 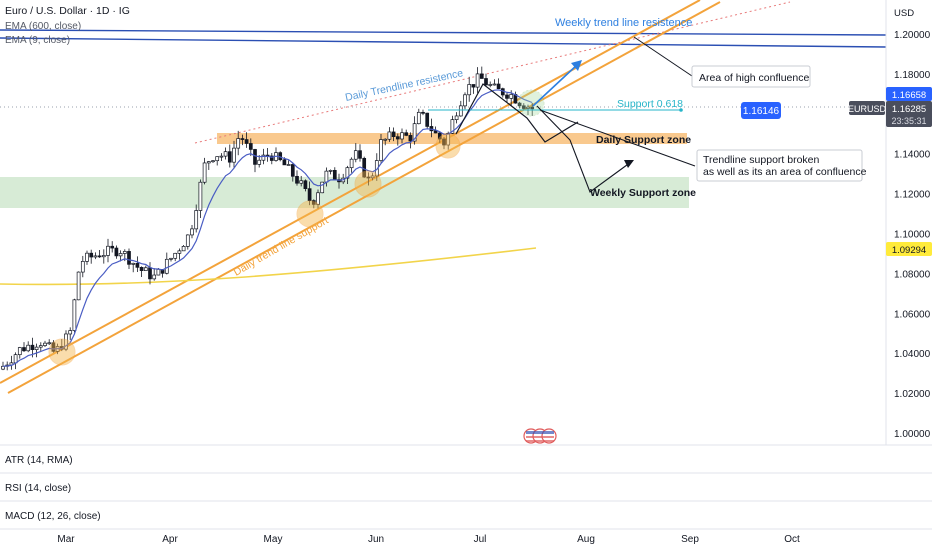 What do you see at coordinates (912, 434) in the screenshot?
I see `price-tick-label: 1.00000` at bounding box center [912, 434].